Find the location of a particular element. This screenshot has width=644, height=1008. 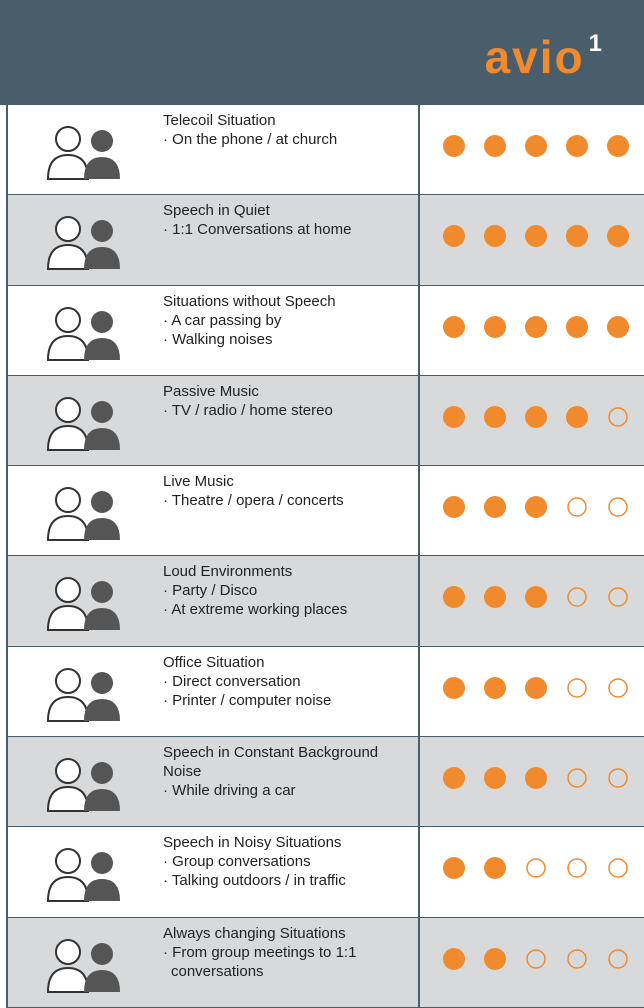

row-text: Passive Music · TV / radio / home stereo is located at coordinates (283, 401).